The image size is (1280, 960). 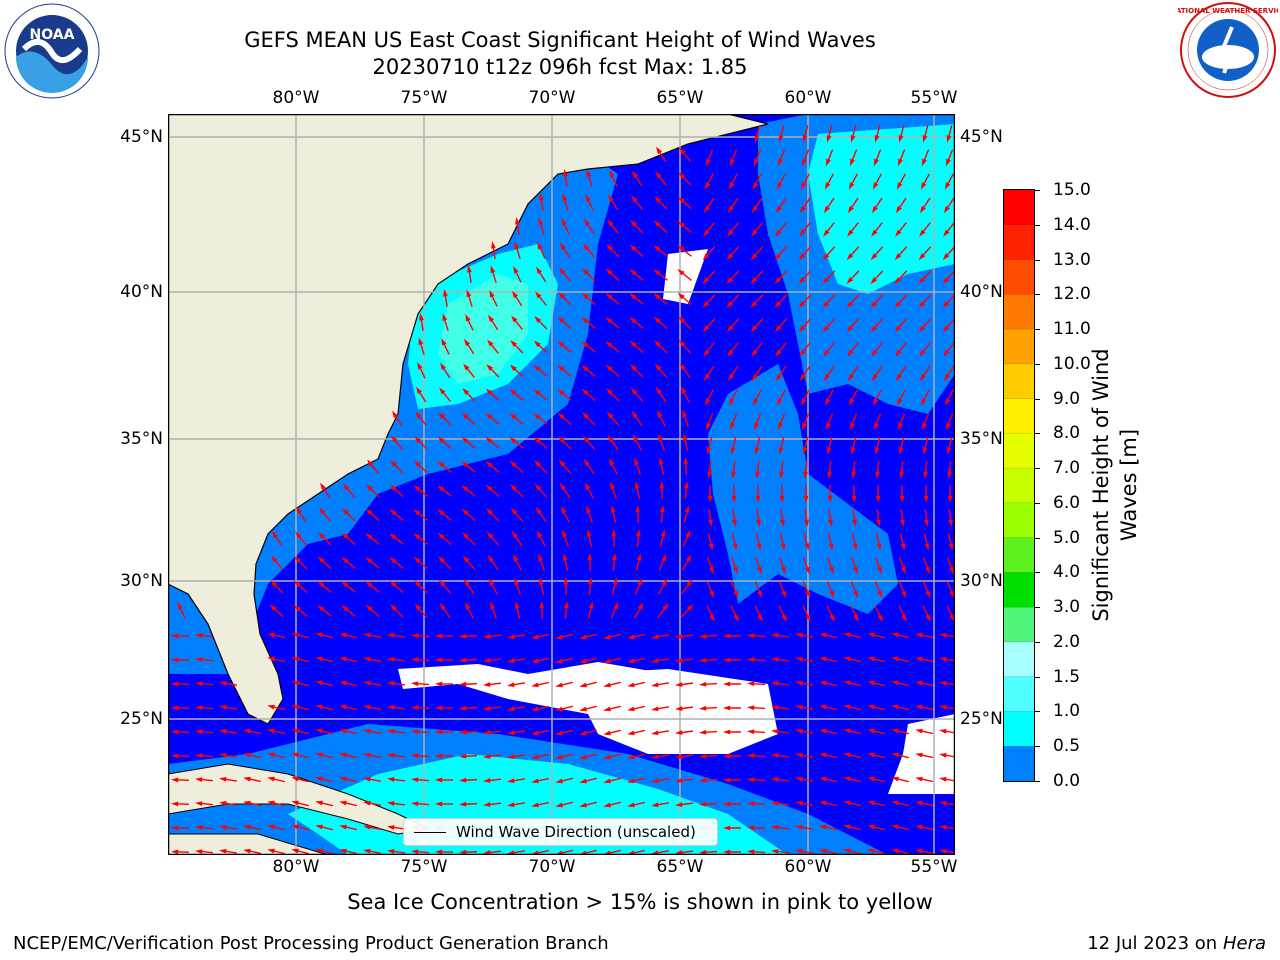 I want to click on land-south-edge, so click(x=248, y=844).